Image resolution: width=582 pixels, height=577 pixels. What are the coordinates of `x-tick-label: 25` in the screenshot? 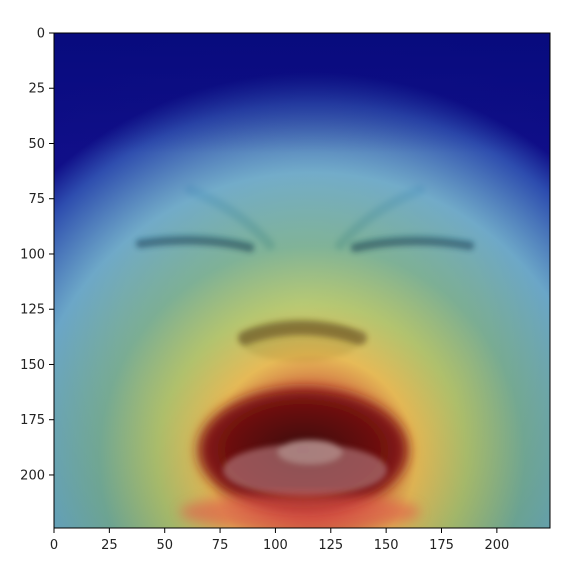 It's located at (109, 545).